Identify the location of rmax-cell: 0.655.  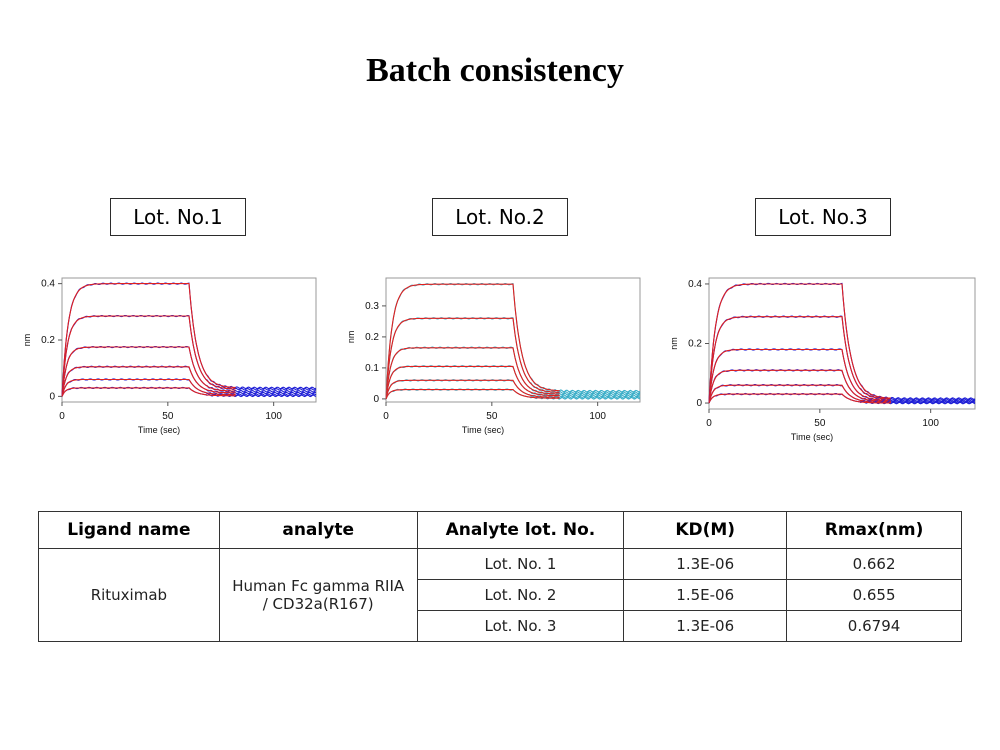
(874, 595).